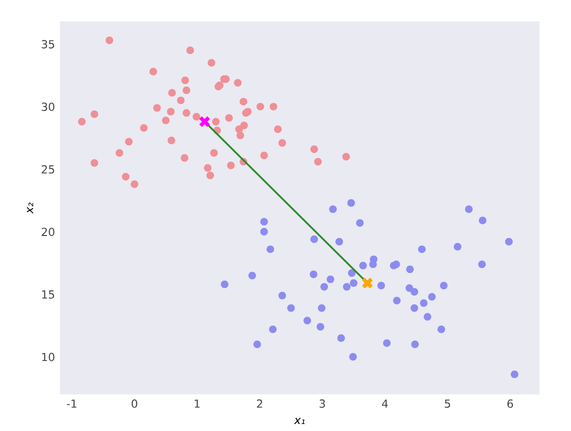  What do you see at coordinates (48, 357) in the screenshot?
I see `y-tick-label: 10` at bounding box center [48, 357].